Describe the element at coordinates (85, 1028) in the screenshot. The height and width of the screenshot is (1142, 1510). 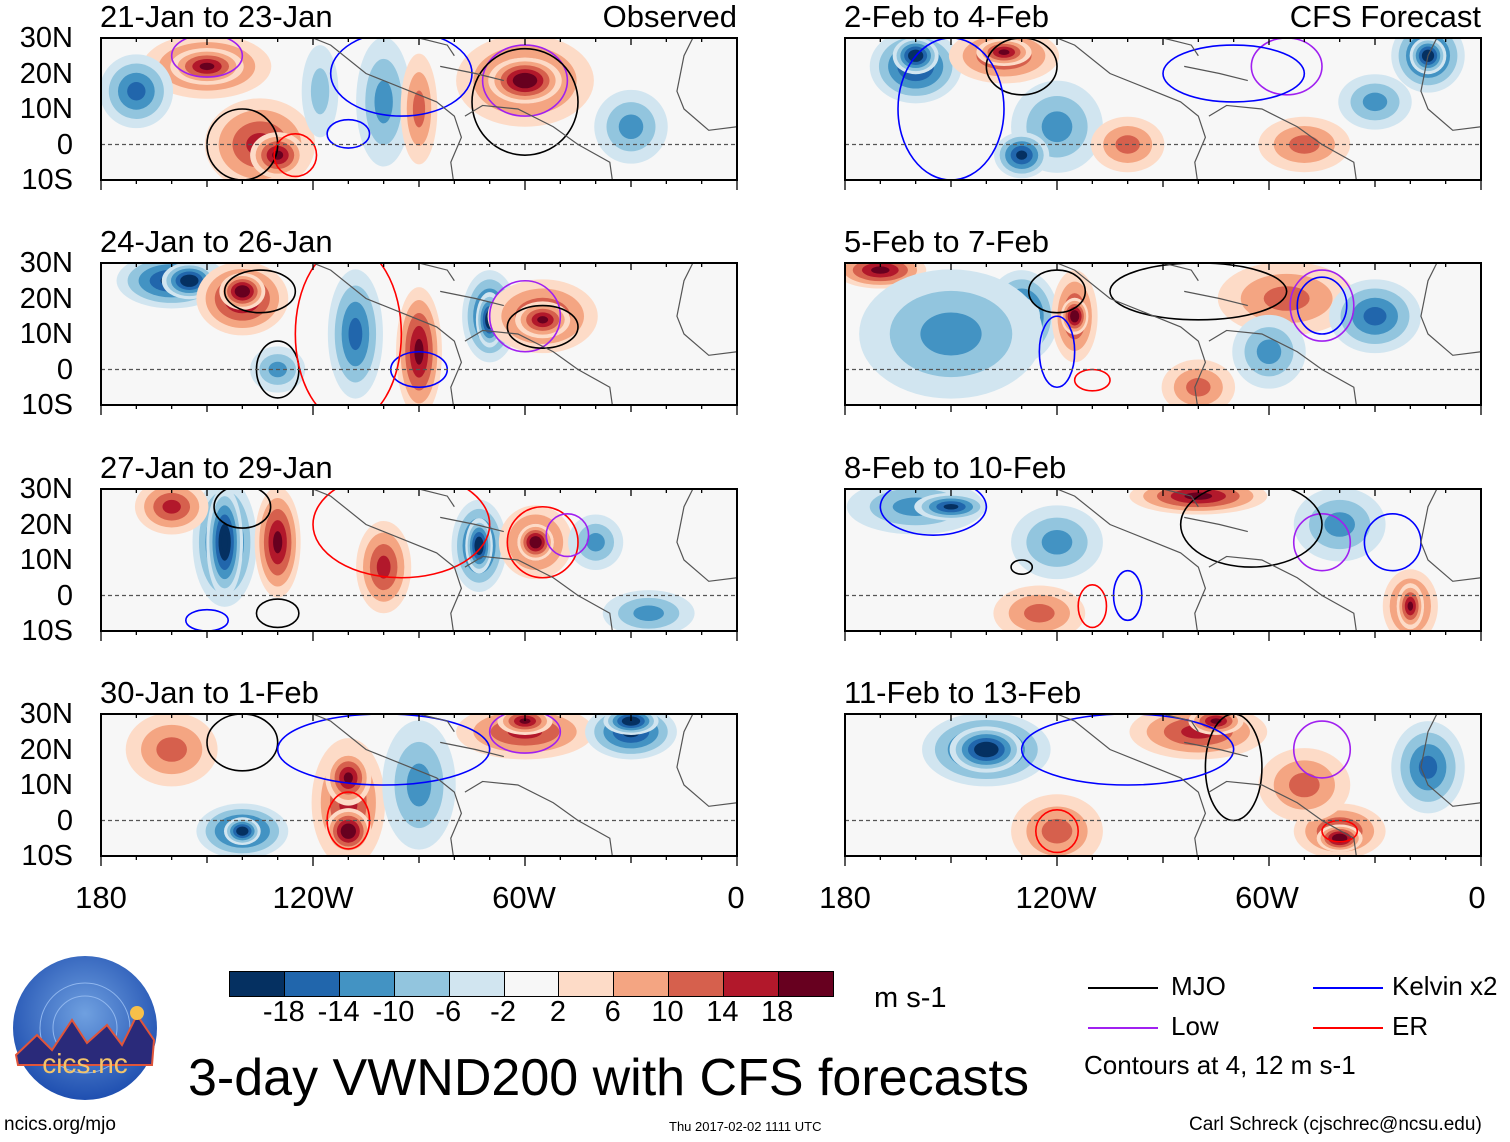
I see `cics-logo: cics.nc` at that location.